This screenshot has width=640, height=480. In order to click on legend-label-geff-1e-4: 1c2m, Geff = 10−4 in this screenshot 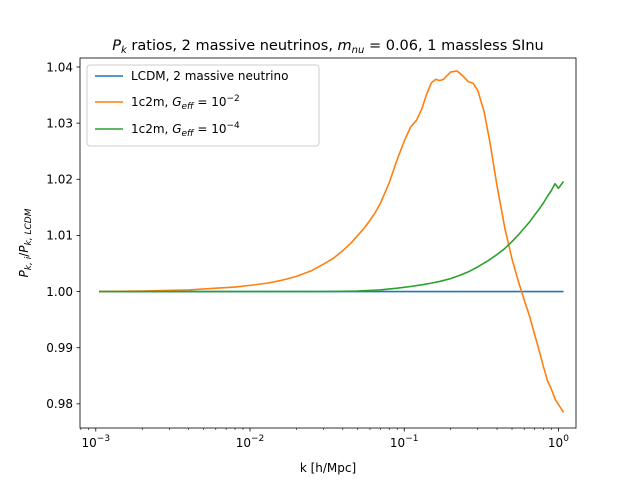, I will do `click(185, 130)`.